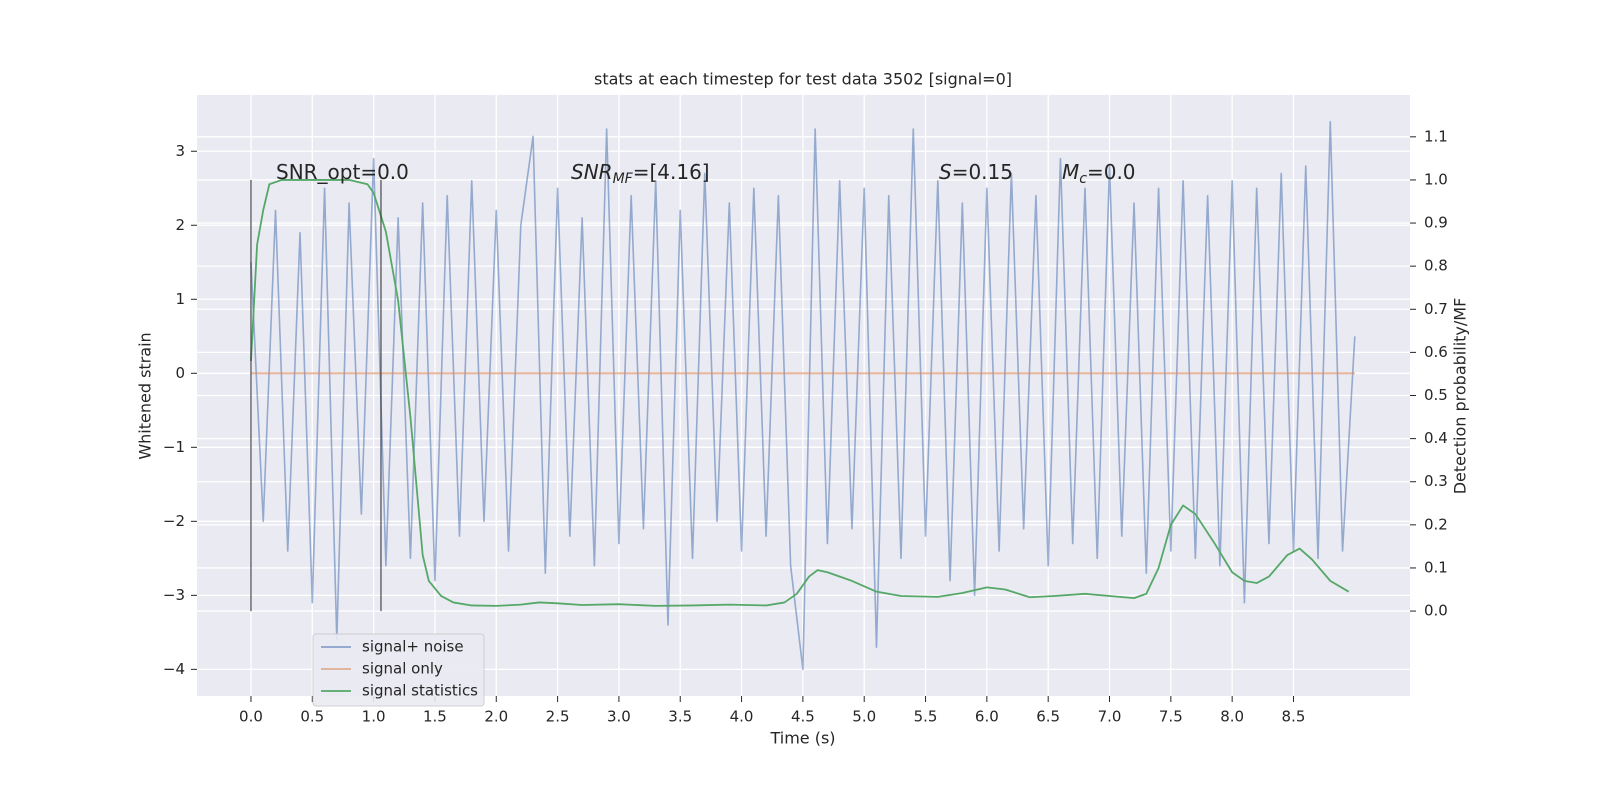  What do you see at coordinates (1111, 172) in the screenshot?
I see `annotation-part: =0.0` at bounding box center [1111, 172].